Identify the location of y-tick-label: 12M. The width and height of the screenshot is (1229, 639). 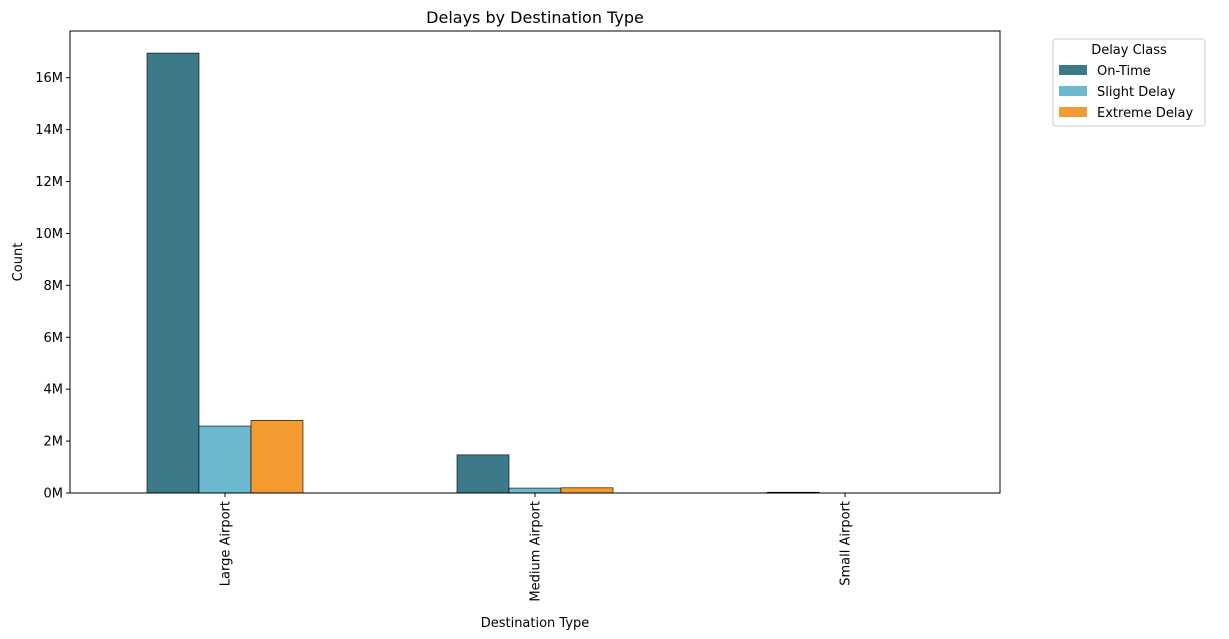
(49, 182).